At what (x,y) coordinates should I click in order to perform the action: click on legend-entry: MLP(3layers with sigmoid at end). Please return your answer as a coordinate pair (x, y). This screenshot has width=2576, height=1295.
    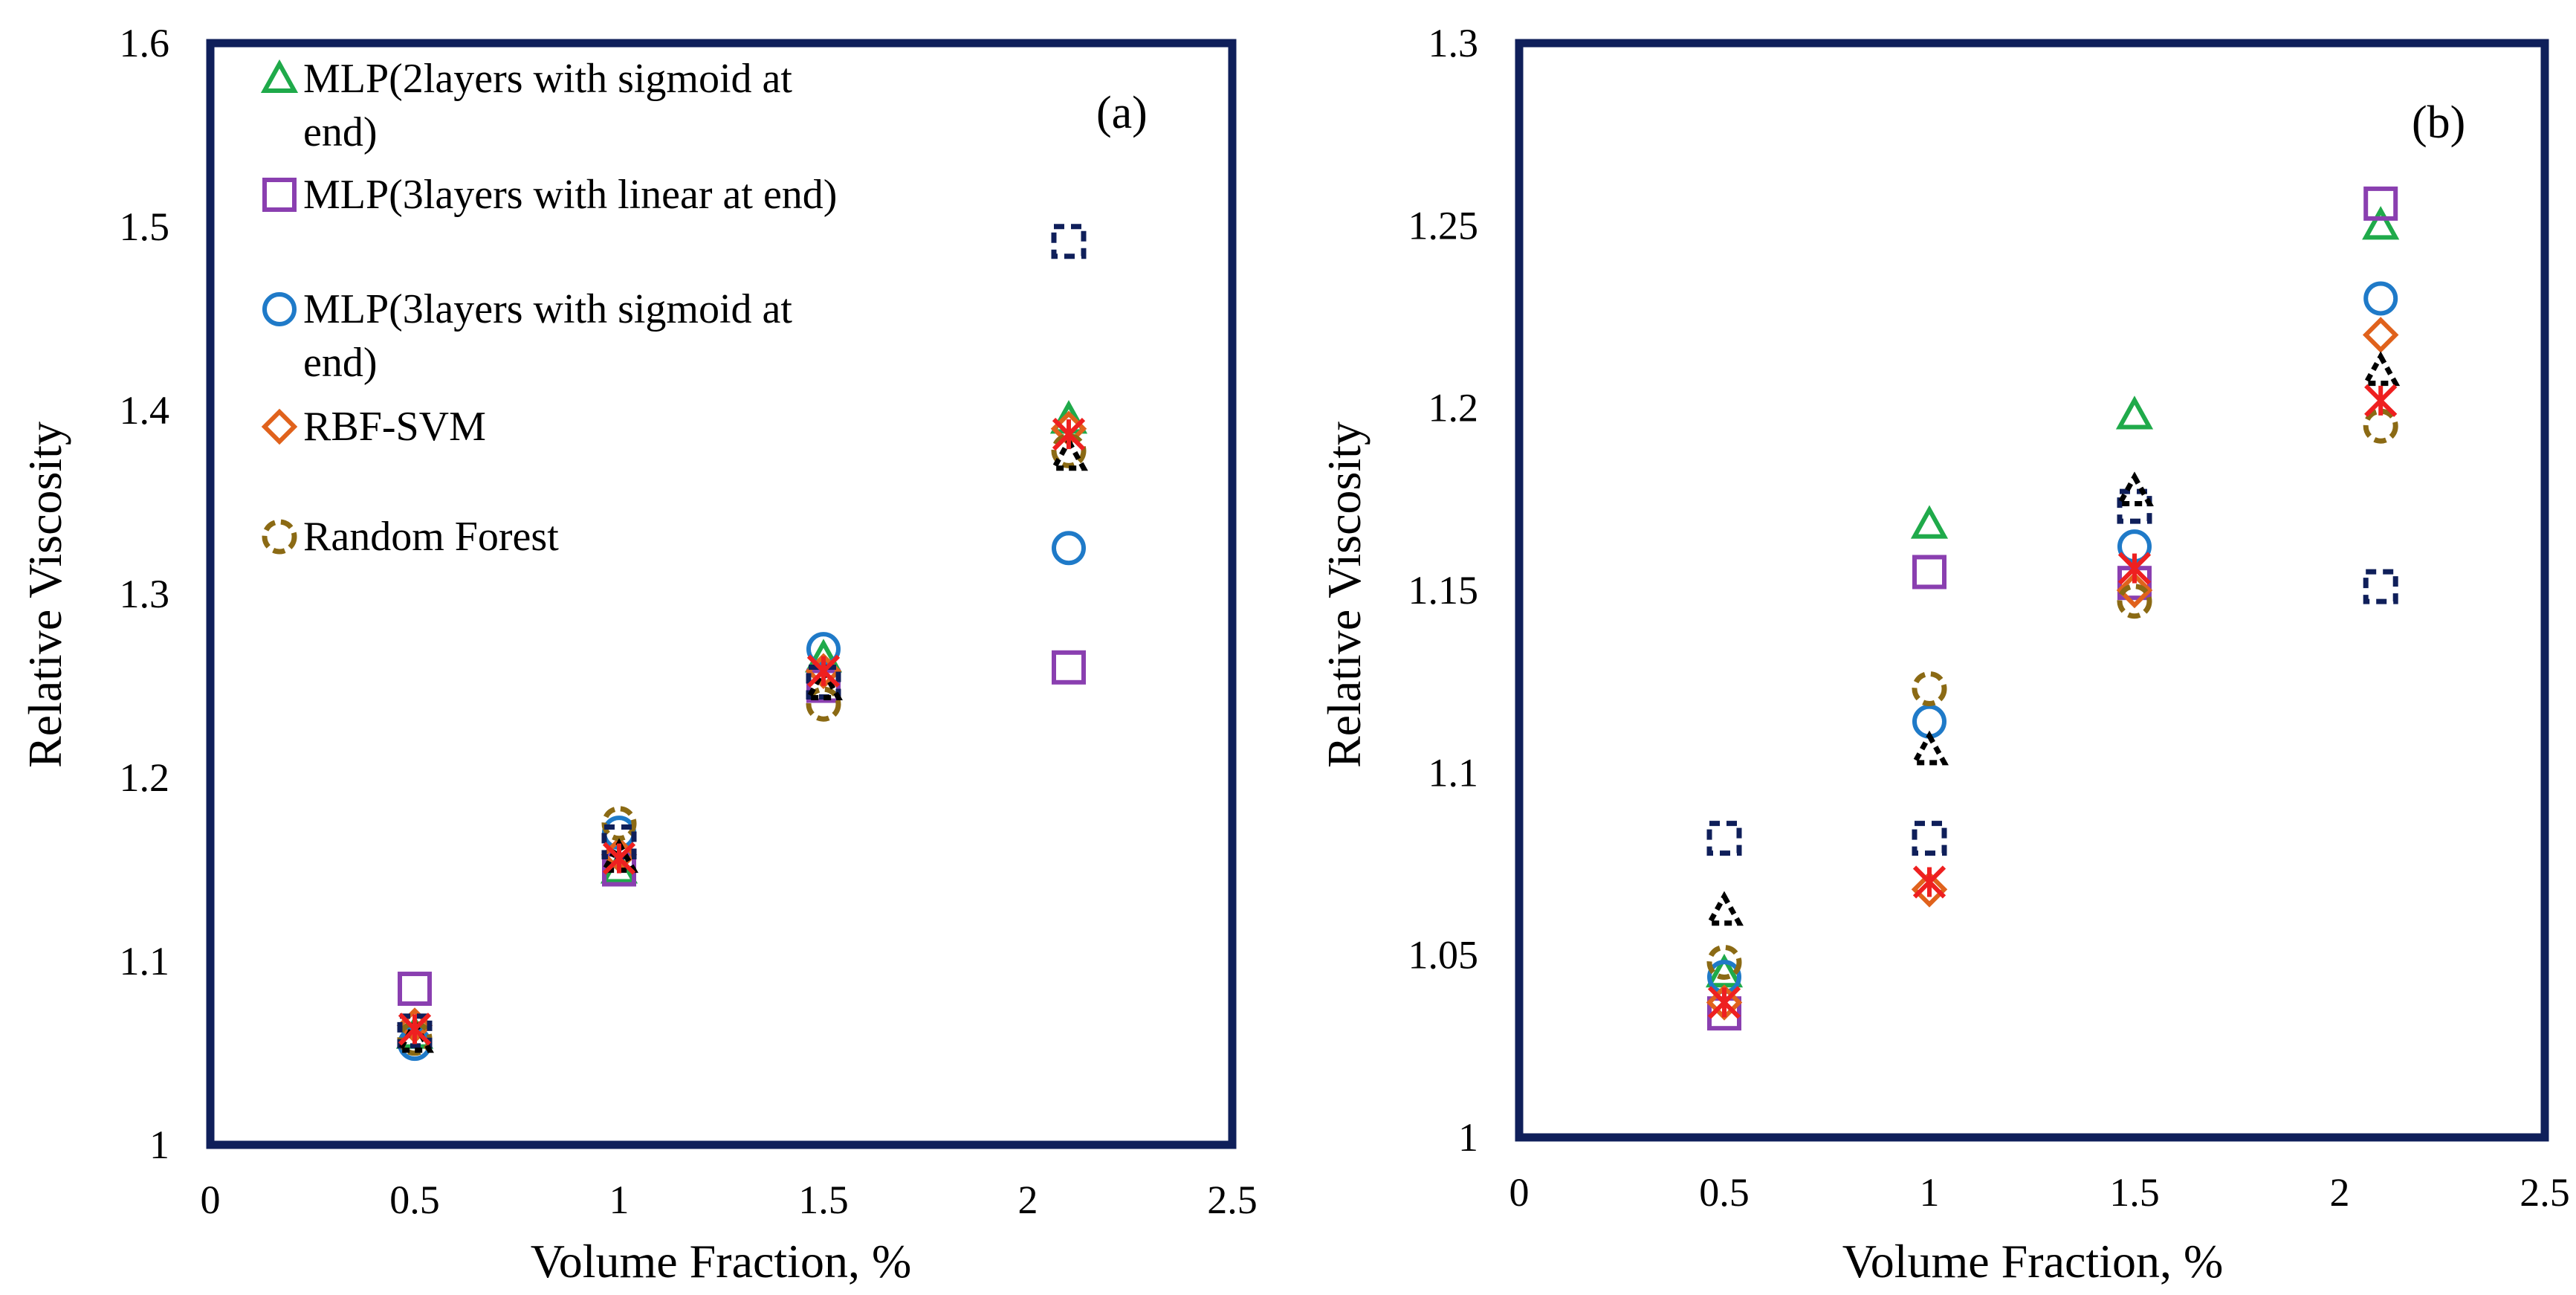
    Looking at the image, I should click on (527, 336).